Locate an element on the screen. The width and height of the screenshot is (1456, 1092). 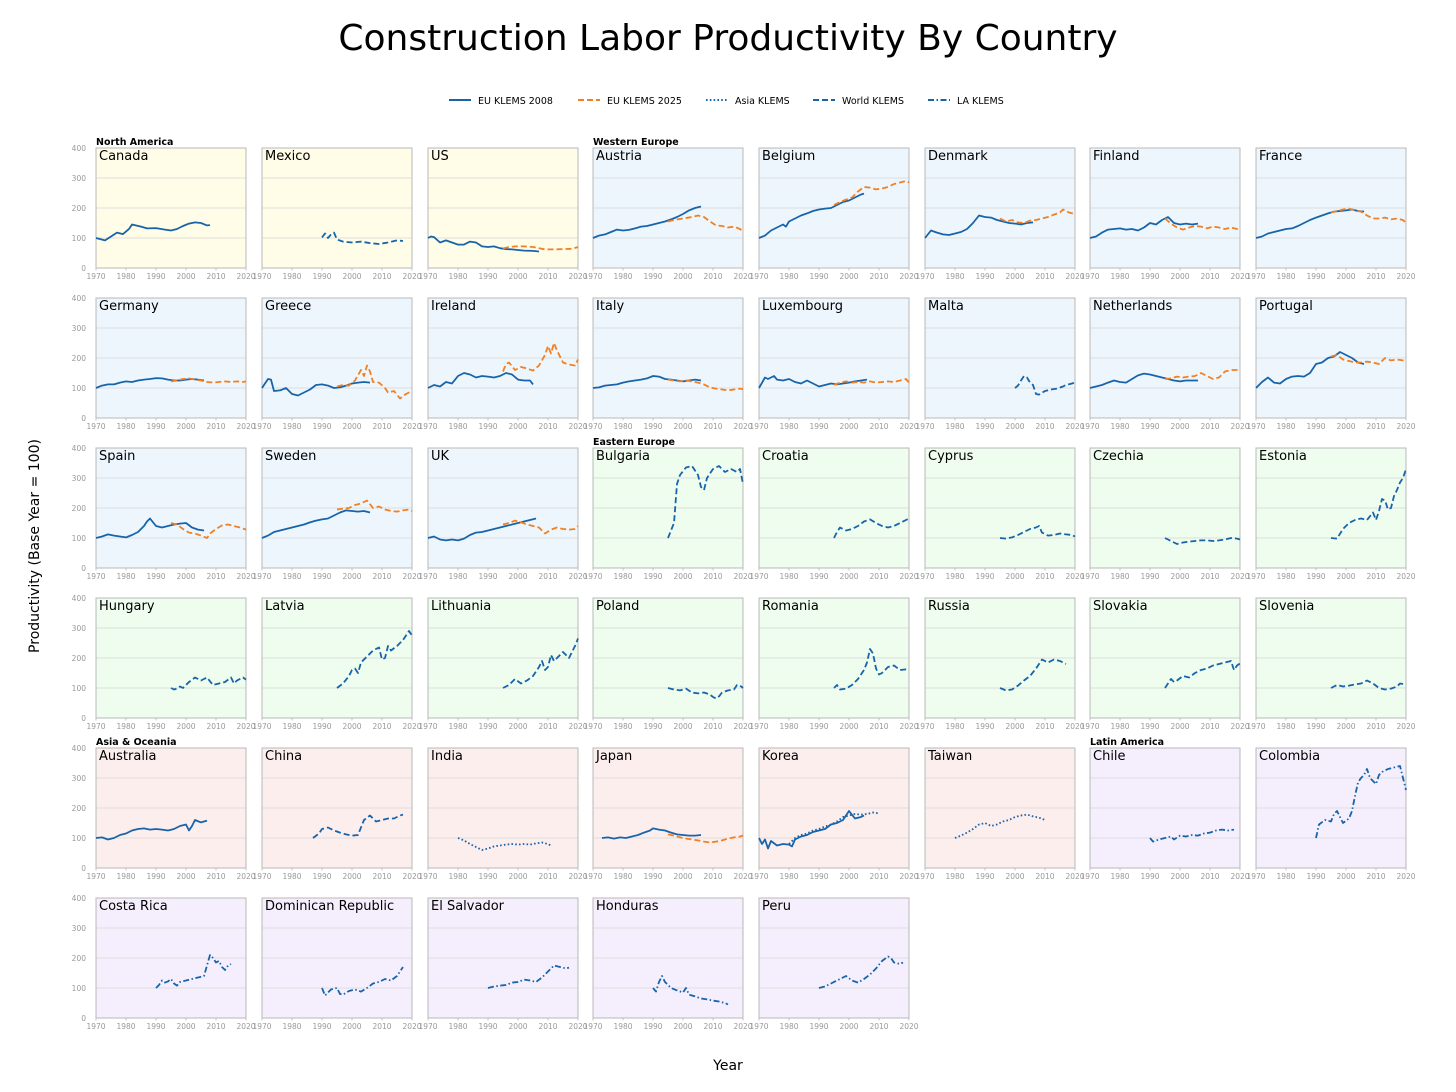
panel-slovakia: 1970 1980 1990 2000 2010 2020 Slovakia is located at coordinates (1165, 664).